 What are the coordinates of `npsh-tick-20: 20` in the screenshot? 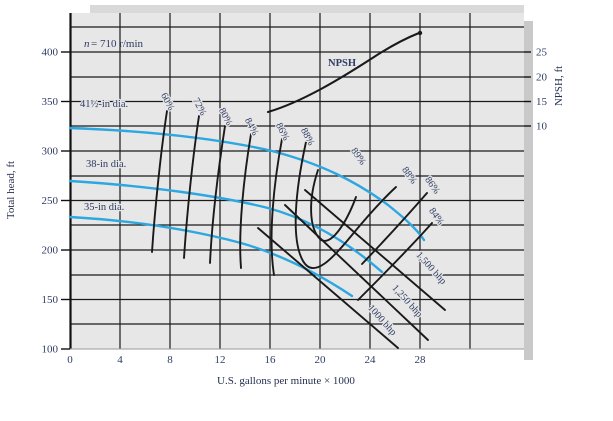 It's located at (542, 78).